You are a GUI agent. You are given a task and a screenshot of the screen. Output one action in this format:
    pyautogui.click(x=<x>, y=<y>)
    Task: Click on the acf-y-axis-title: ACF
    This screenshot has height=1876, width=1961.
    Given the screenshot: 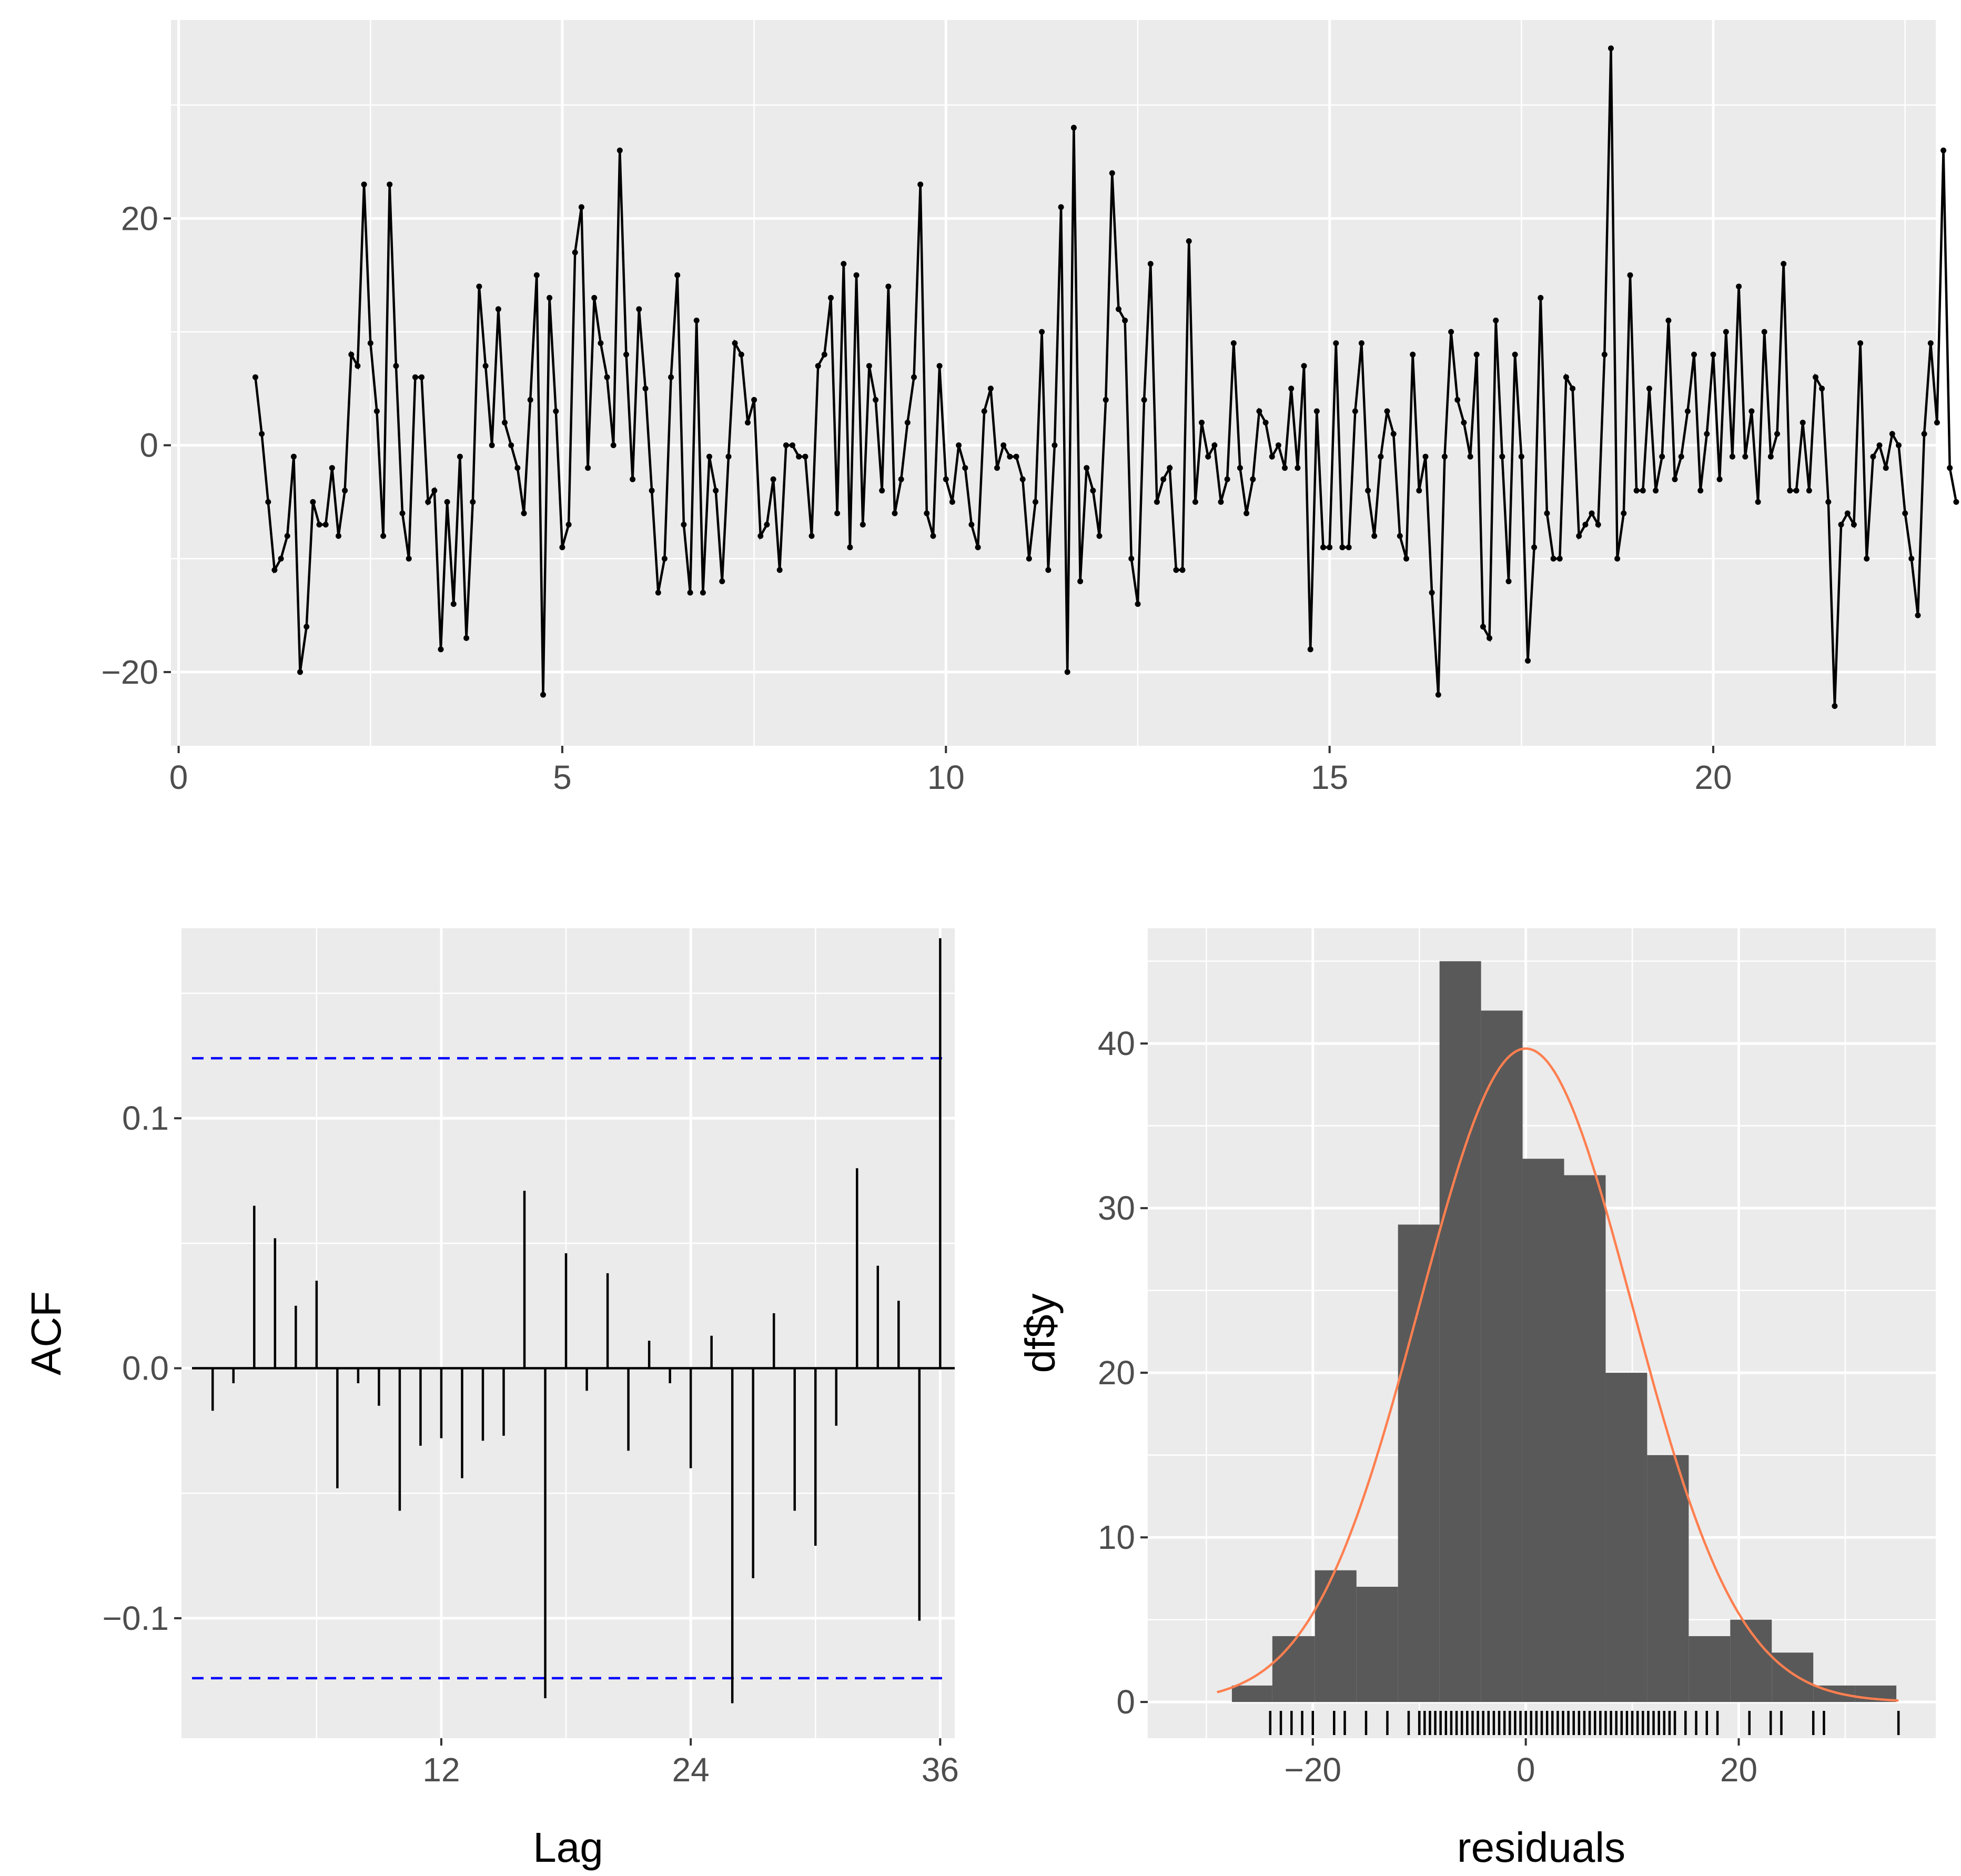 What is the action you would take?
    pyautogui.click(x=46, y=1333)
    